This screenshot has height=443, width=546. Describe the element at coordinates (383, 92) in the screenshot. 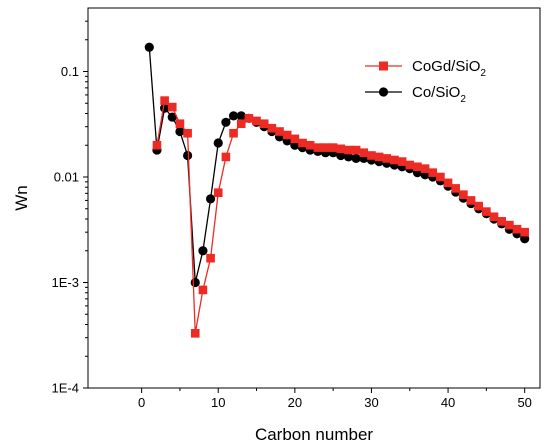

I see `legend-marker-co` at that location.